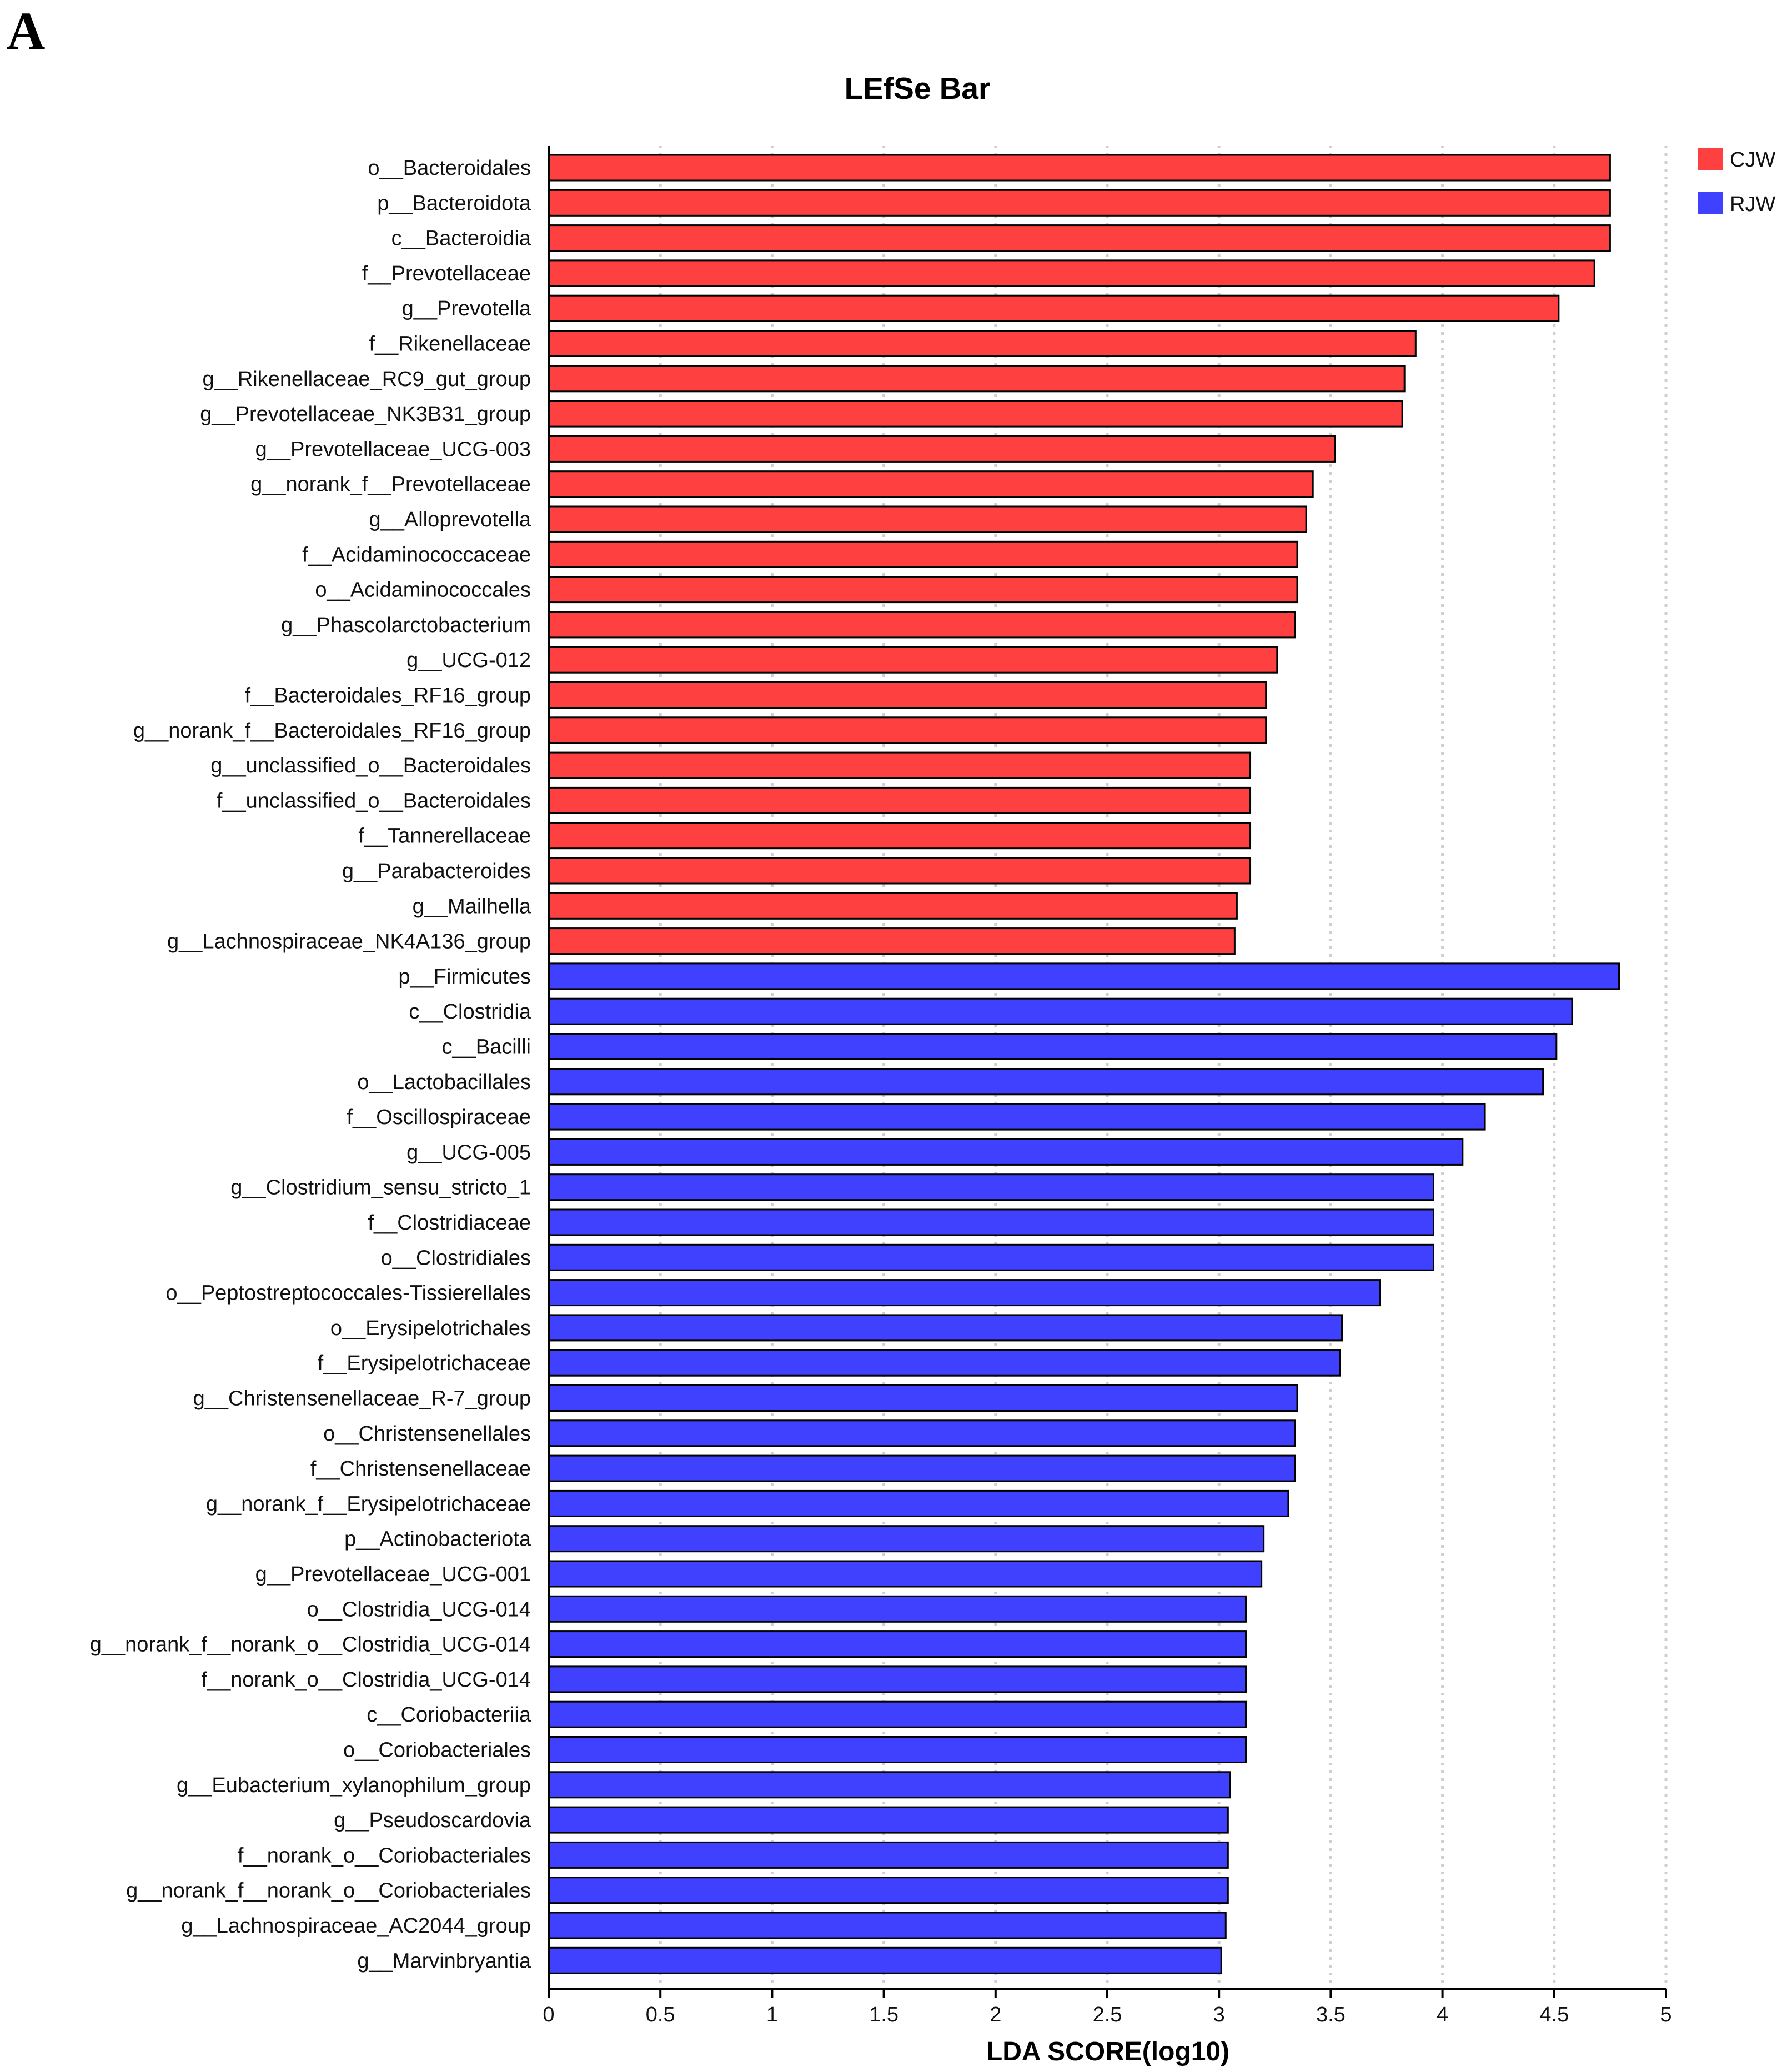 Image resolution: width=1792 pixels, height=2072 pixels. Describe the element at coordinates (370, 765) in the screenshot. I see `category-label: g__unclassified_o__Bacteroidales` at that location.